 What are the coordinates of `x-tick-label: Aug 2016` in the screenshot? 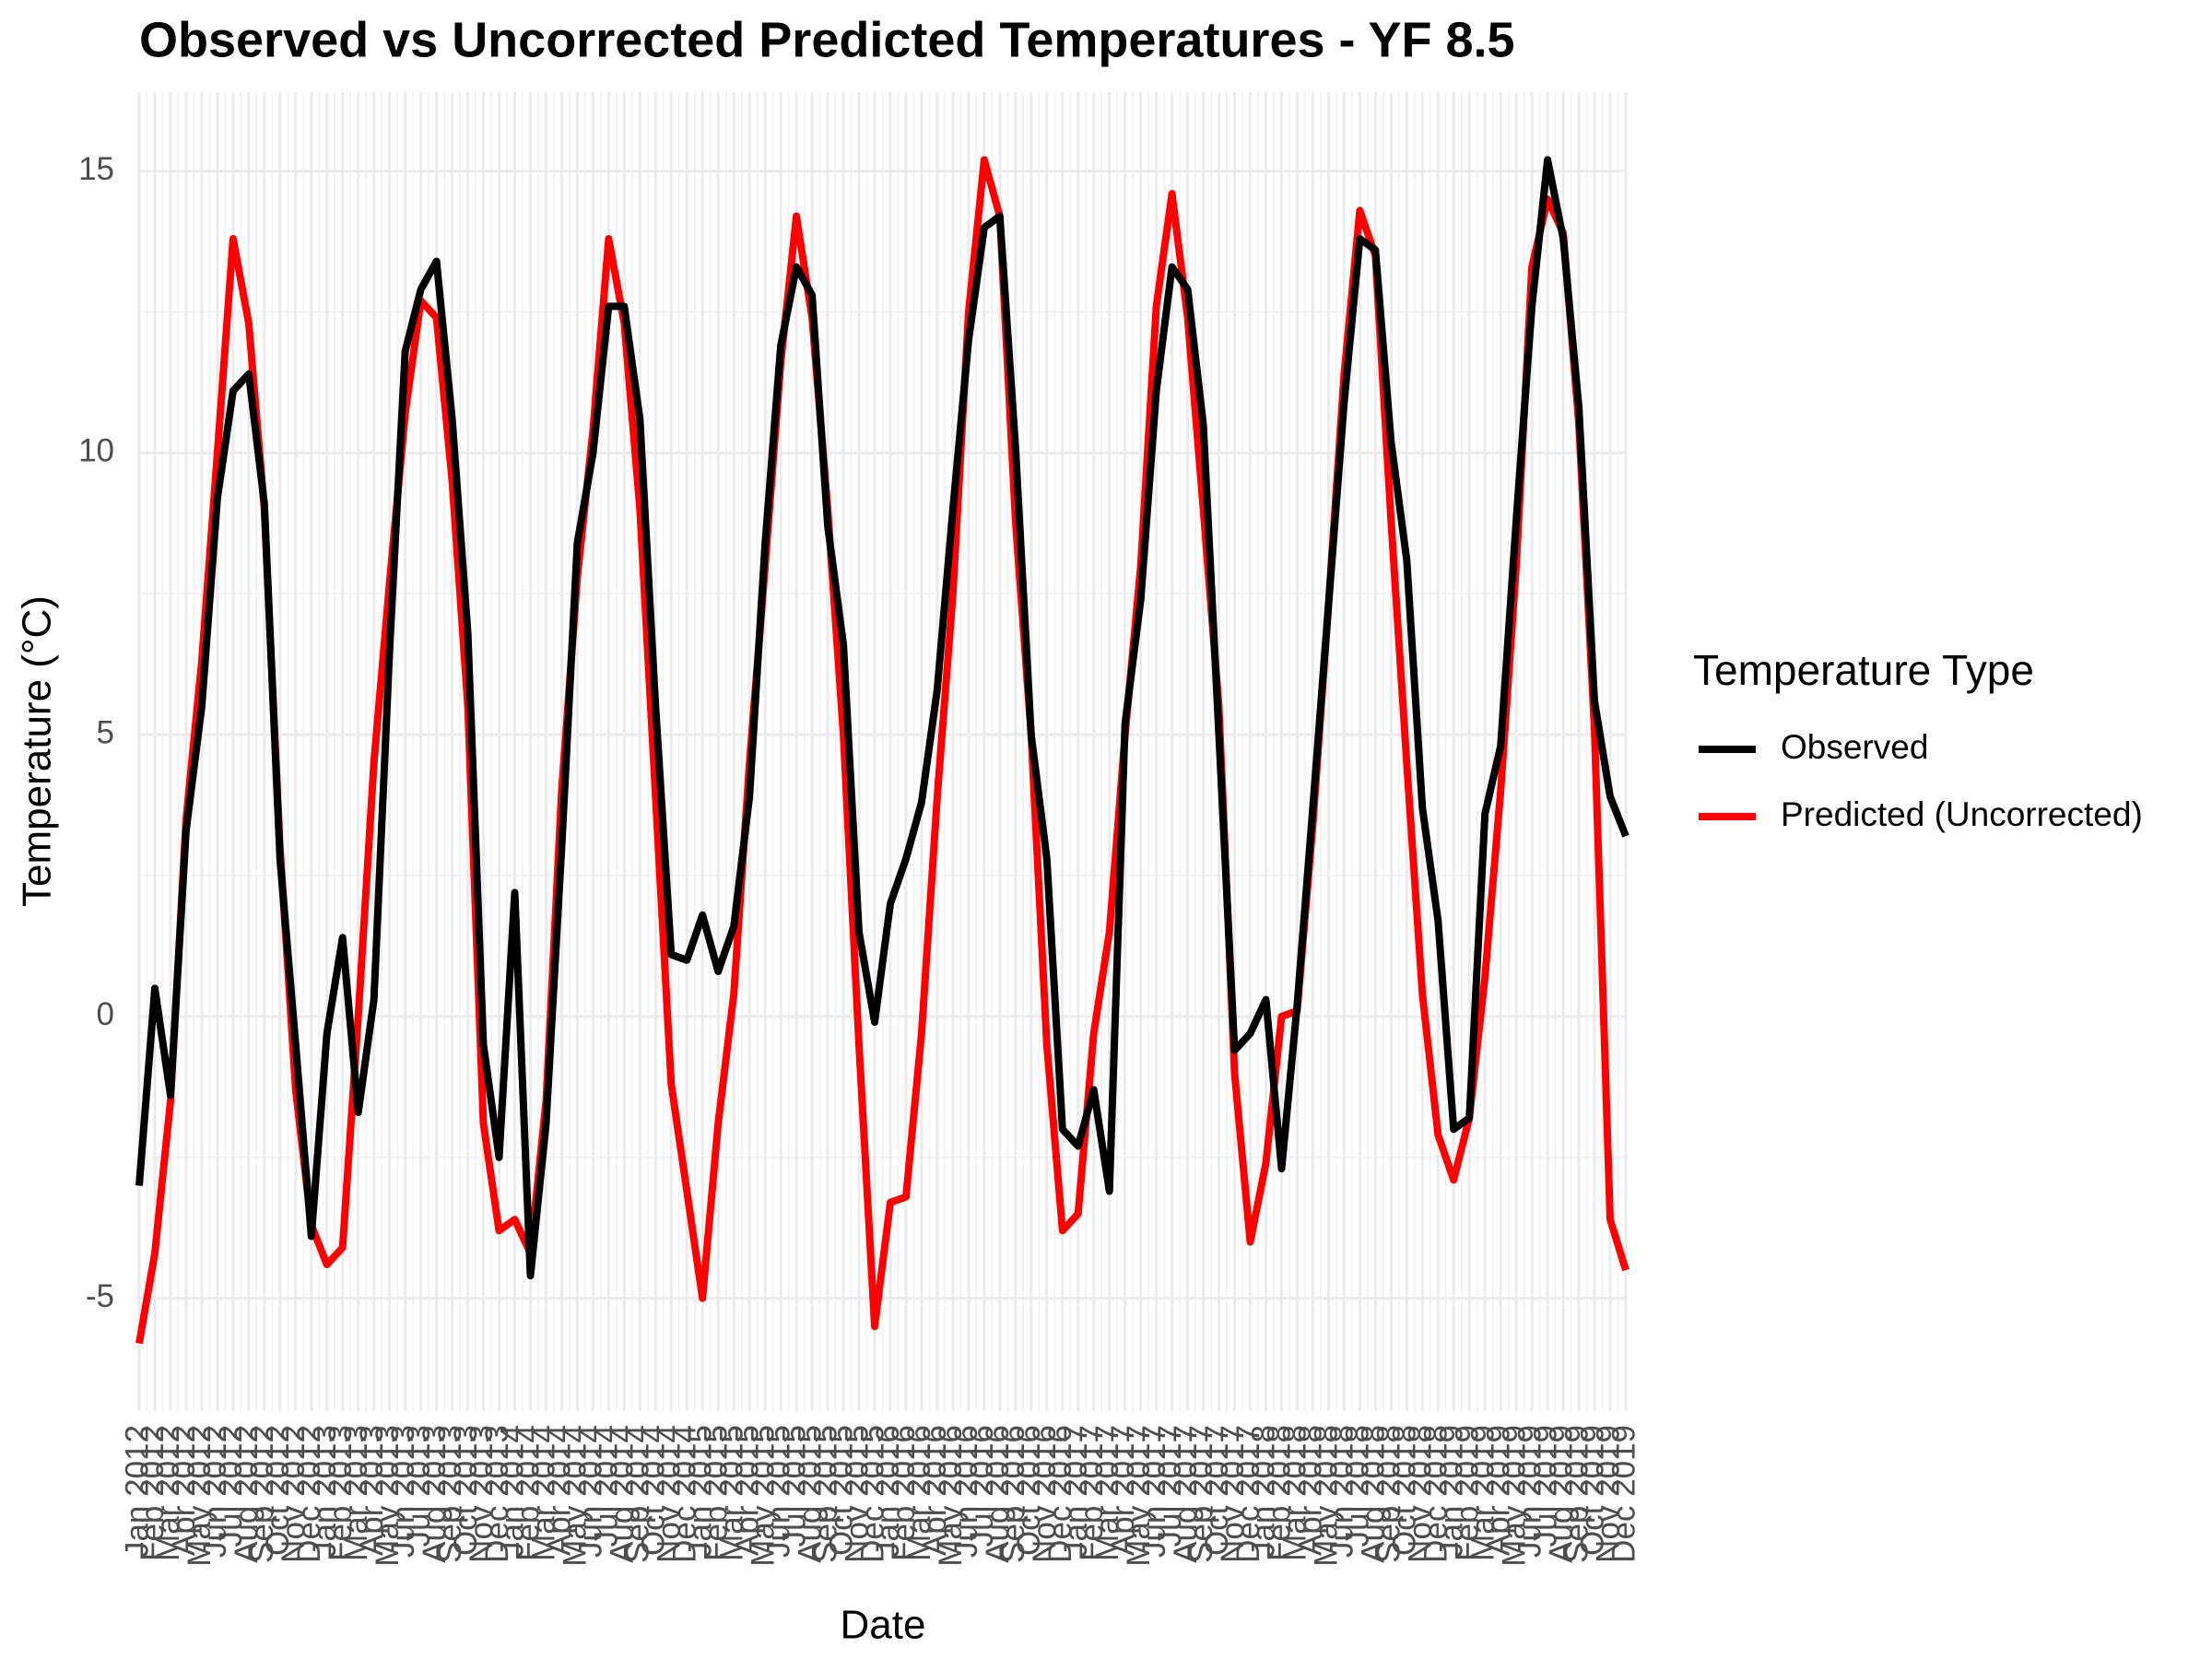 It's located at (998, 1494).